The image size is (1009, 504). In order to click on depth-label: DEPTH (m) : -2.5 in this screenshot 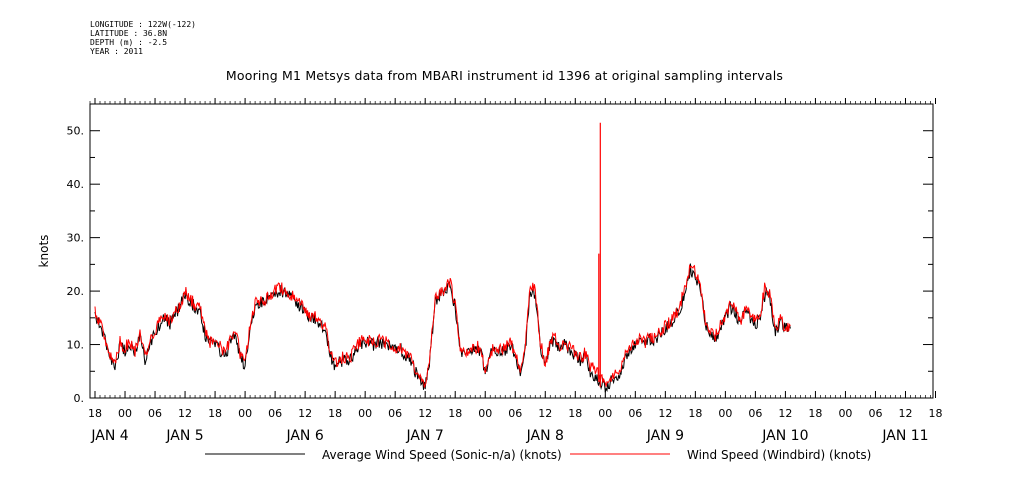, I will do `click(129, 42)`.